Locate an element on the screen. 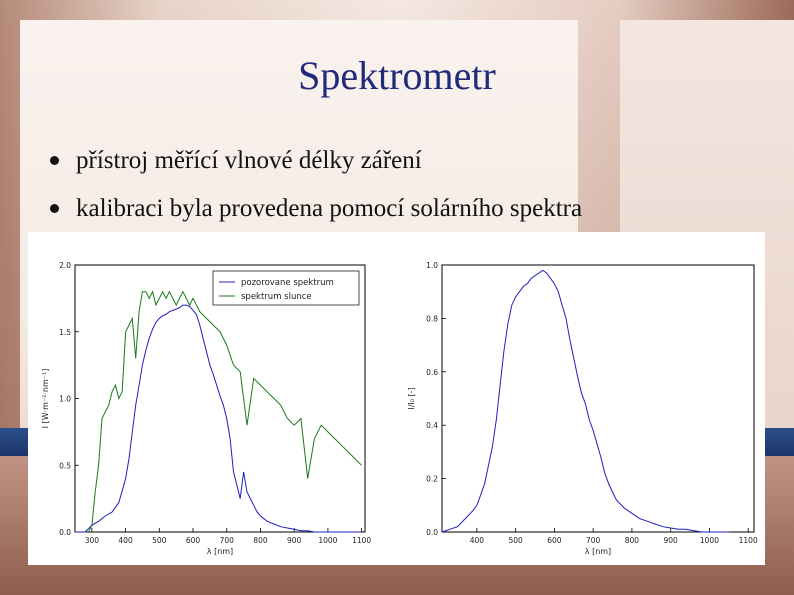 The height and width of the screenshot is (595, 794). slide-title: Spektrometr is located at coordinates (397, 75).